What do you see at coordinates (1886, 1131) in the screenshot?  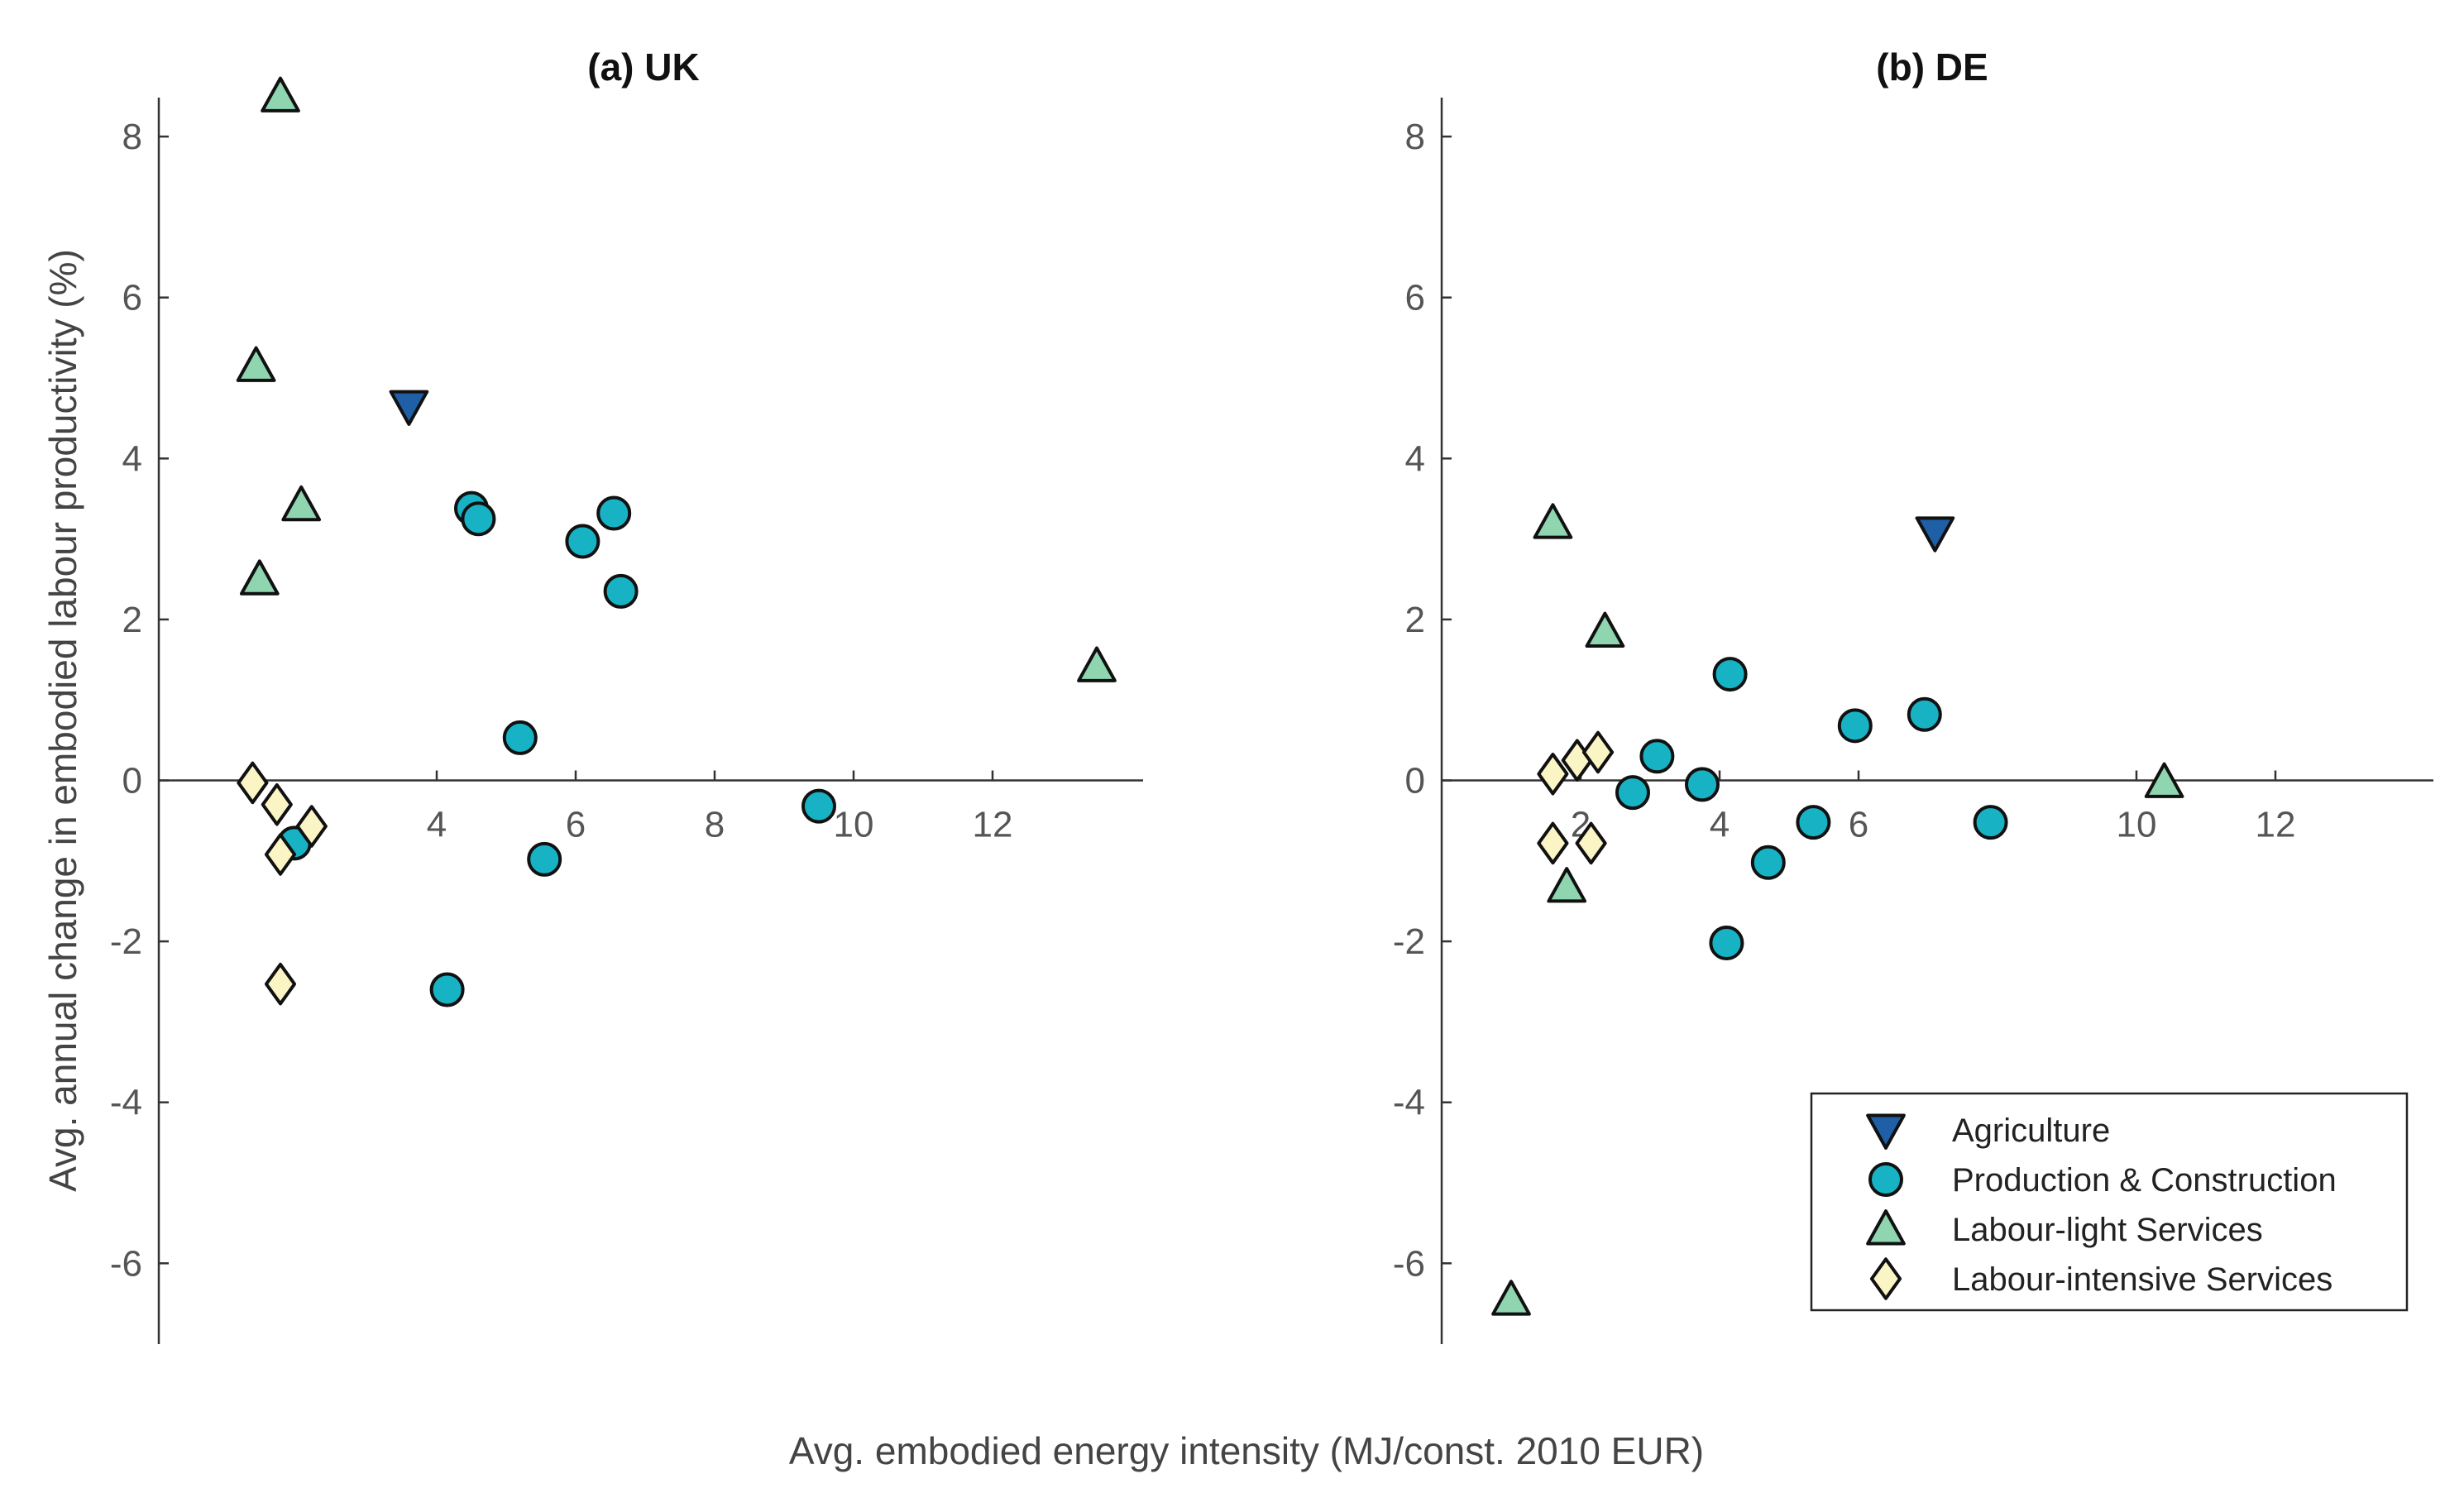 I see `legend-marker-agriculture` at bounding box center [1886, 1131].